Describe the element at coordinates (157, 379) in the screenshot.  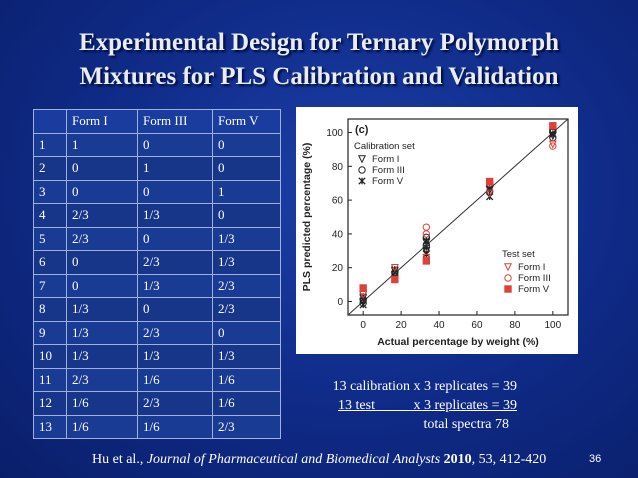
I see `table-row: 11 2/3 1/6 1/6` at that location.